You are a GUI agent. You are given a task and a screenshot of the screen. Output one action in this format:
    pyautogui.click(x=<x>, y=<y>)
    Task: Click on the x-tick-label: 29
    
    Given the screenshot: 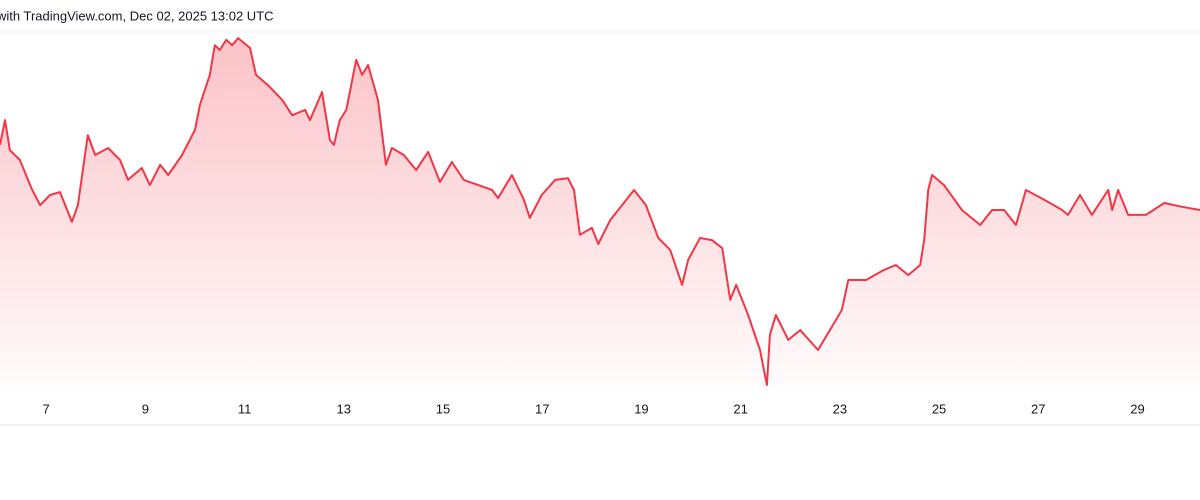 What is the action you would take?
    pyautogui.click(x=1137, y=408)
    